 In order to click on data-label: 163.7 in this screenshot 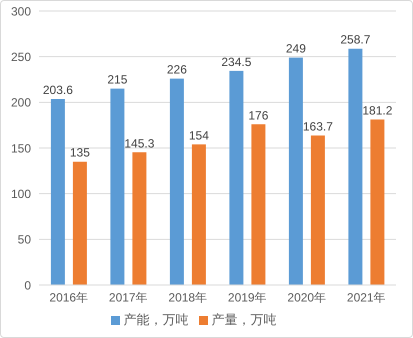, I will do `click(318, 126)`.